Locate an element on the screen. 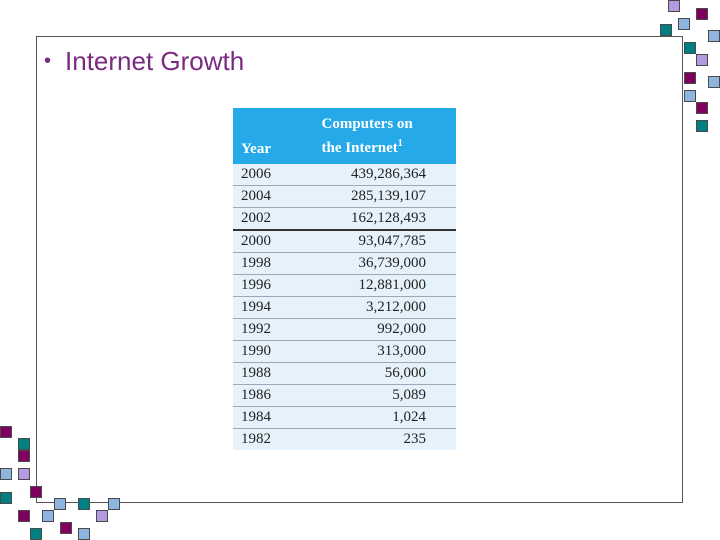 This screenshot has height=540, width=720. year-cell: 1984 is located at coordinates (262, 417).